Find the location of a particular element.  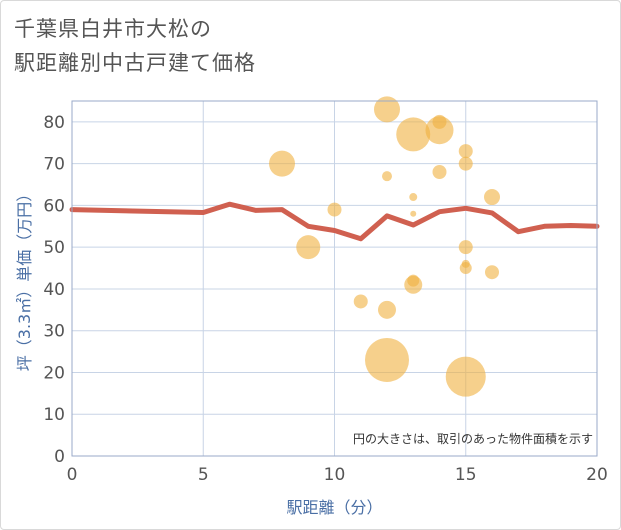

y-tick-70: 70 is located at coordinates (54, 165).